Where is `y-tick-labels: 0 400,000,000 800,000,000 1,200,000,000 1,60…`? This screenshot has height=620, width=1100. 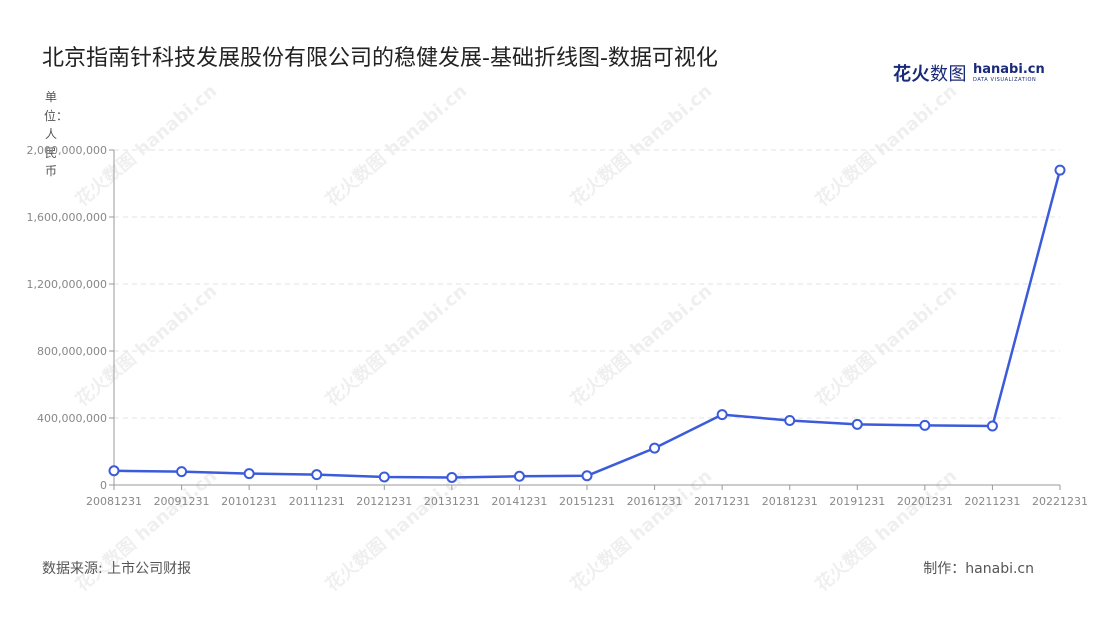 y-tick-labels: 0 400,000,000 800,000,000 1,200,000,000 1,60… is located at coordinates (70, 318).